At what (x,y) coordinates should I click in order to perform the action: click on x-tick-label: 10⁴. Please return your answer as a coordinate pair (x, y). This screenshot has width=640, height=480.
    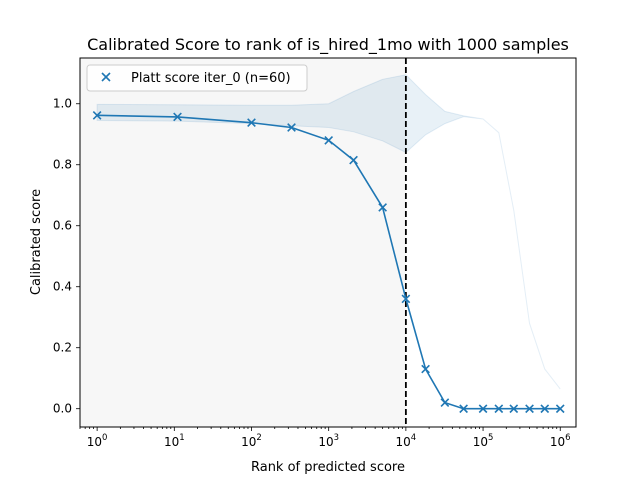
    Looking at the image, I should click on (406, 441).